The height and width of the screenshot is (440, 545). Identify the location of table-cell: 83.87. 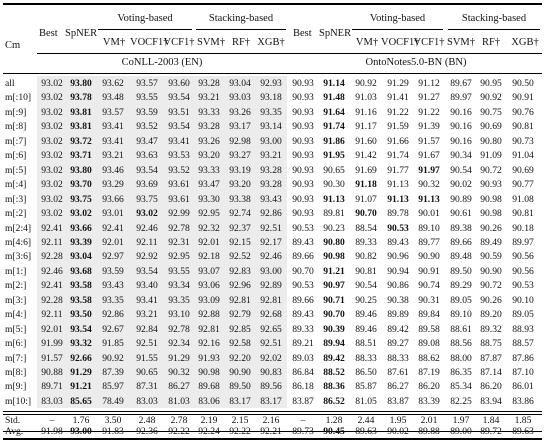
(303, 401).